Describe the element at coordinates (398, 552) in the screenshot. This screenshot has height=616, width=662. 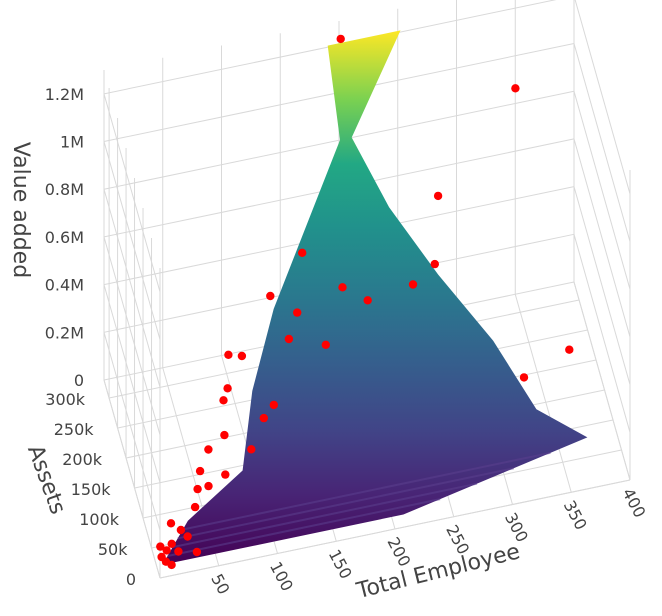
I see `x-tick-label: 200` at that location.